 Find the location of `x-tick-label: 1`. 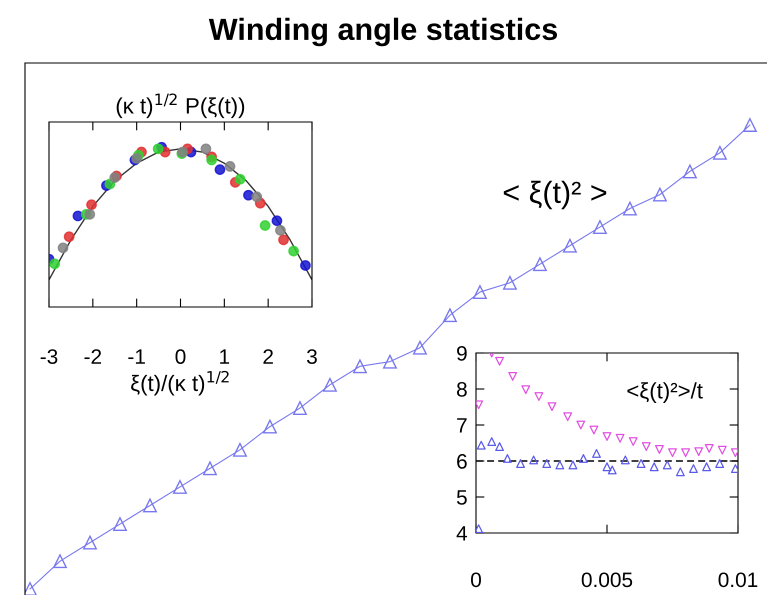

x-tick-label: 1 is located at coordinates (225, 356).